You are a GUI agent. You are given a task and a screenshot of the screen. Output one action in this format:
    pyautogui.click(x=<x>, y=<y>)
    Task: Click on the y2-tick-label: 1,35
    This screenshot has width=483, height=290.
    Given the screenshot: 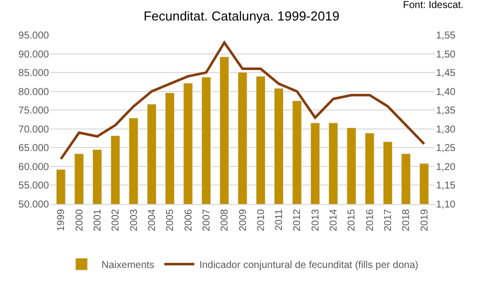 What is the action you would take?
    pyautogui.click(x=446, y=111)
    